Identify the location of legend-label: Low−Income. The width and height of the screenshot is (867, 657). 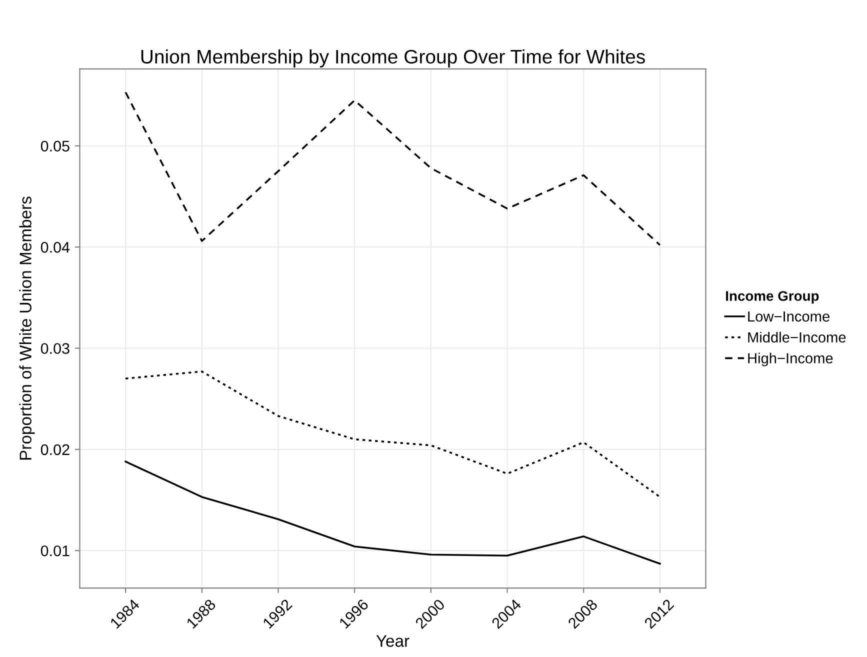
(789, 316).